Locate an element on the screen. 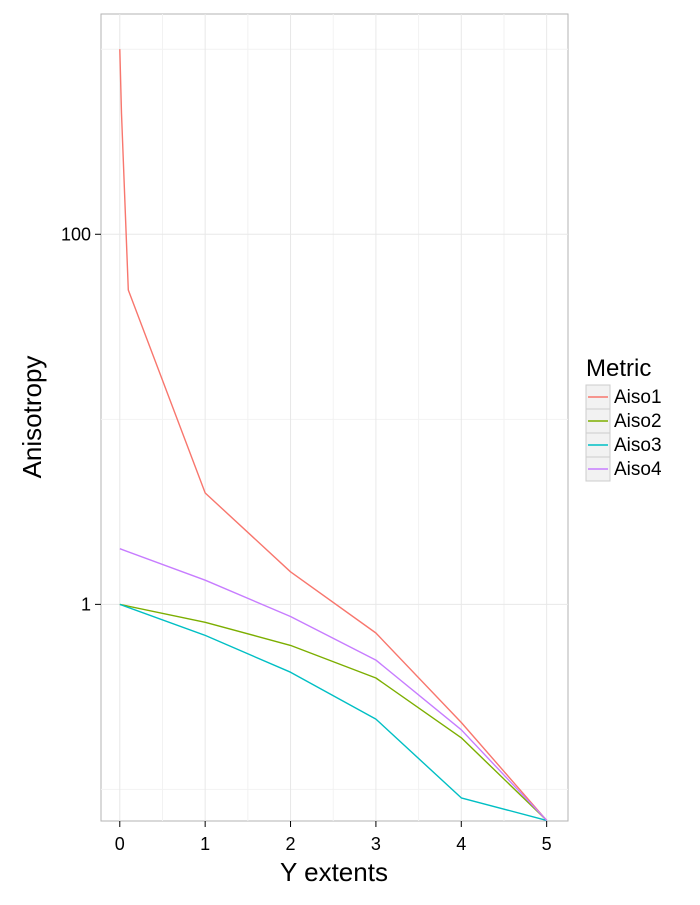 The image size is (700, 905). x-tick-label: 1 is located at coordinates (205, 844).